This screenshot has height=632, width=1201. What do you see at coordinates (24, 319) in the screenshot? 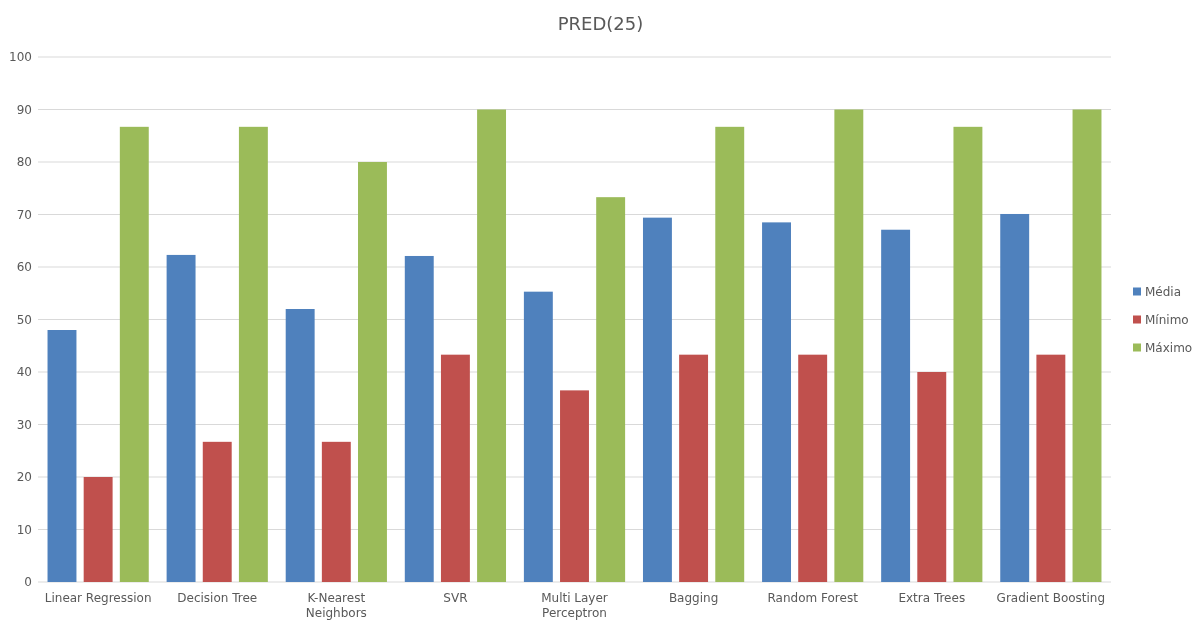
I see `y-tick-label: 50` at bounding box center [24, 319].